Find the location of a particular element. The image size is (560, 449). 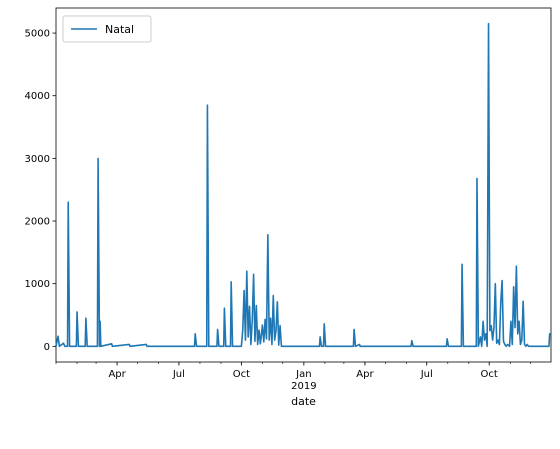

y-tick-label: 4000 is located at coordinates (37, 96).